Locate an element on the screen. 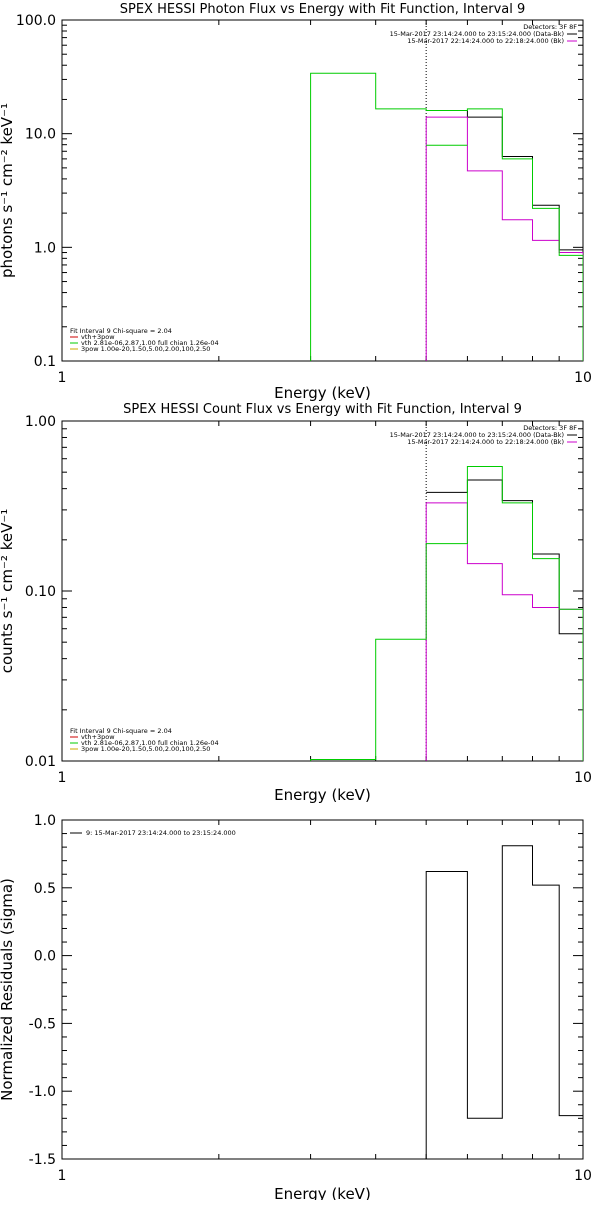 The image size is (600, 1205). y-tick-label: 10.0 is located at coordinates (40, 135).